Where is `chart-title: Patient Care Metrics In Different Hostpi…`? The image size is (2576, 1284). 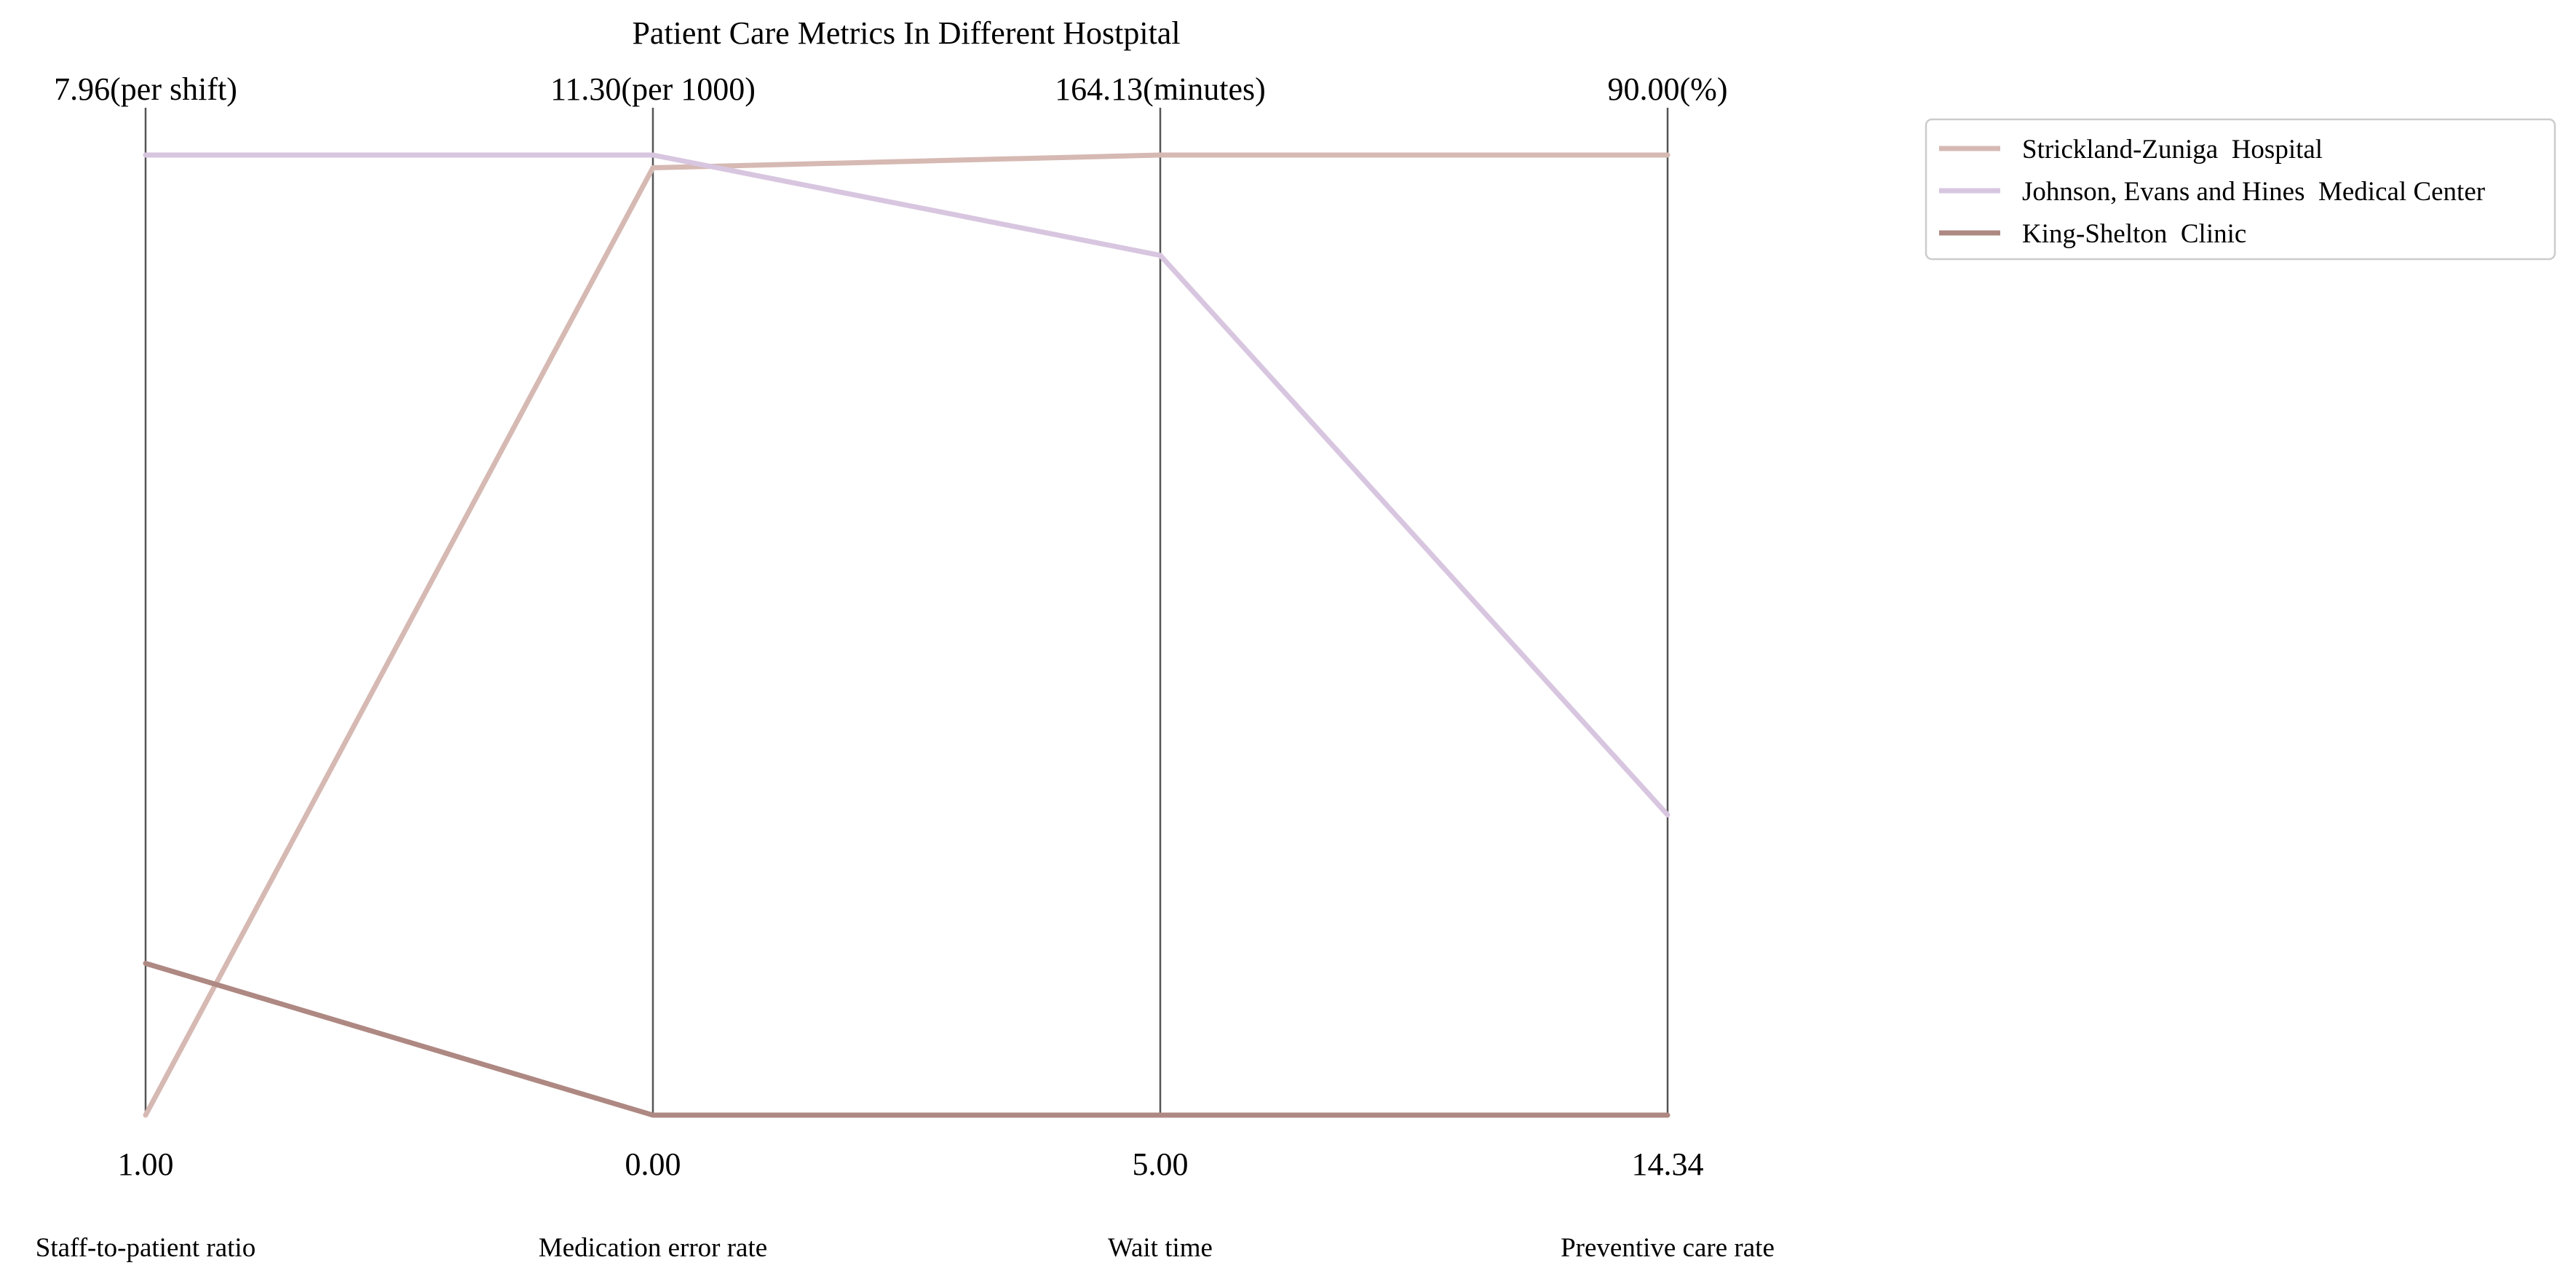 chart-title: Patient Care Metrics In Different Hostpi… is located at coordinates (906, 33).